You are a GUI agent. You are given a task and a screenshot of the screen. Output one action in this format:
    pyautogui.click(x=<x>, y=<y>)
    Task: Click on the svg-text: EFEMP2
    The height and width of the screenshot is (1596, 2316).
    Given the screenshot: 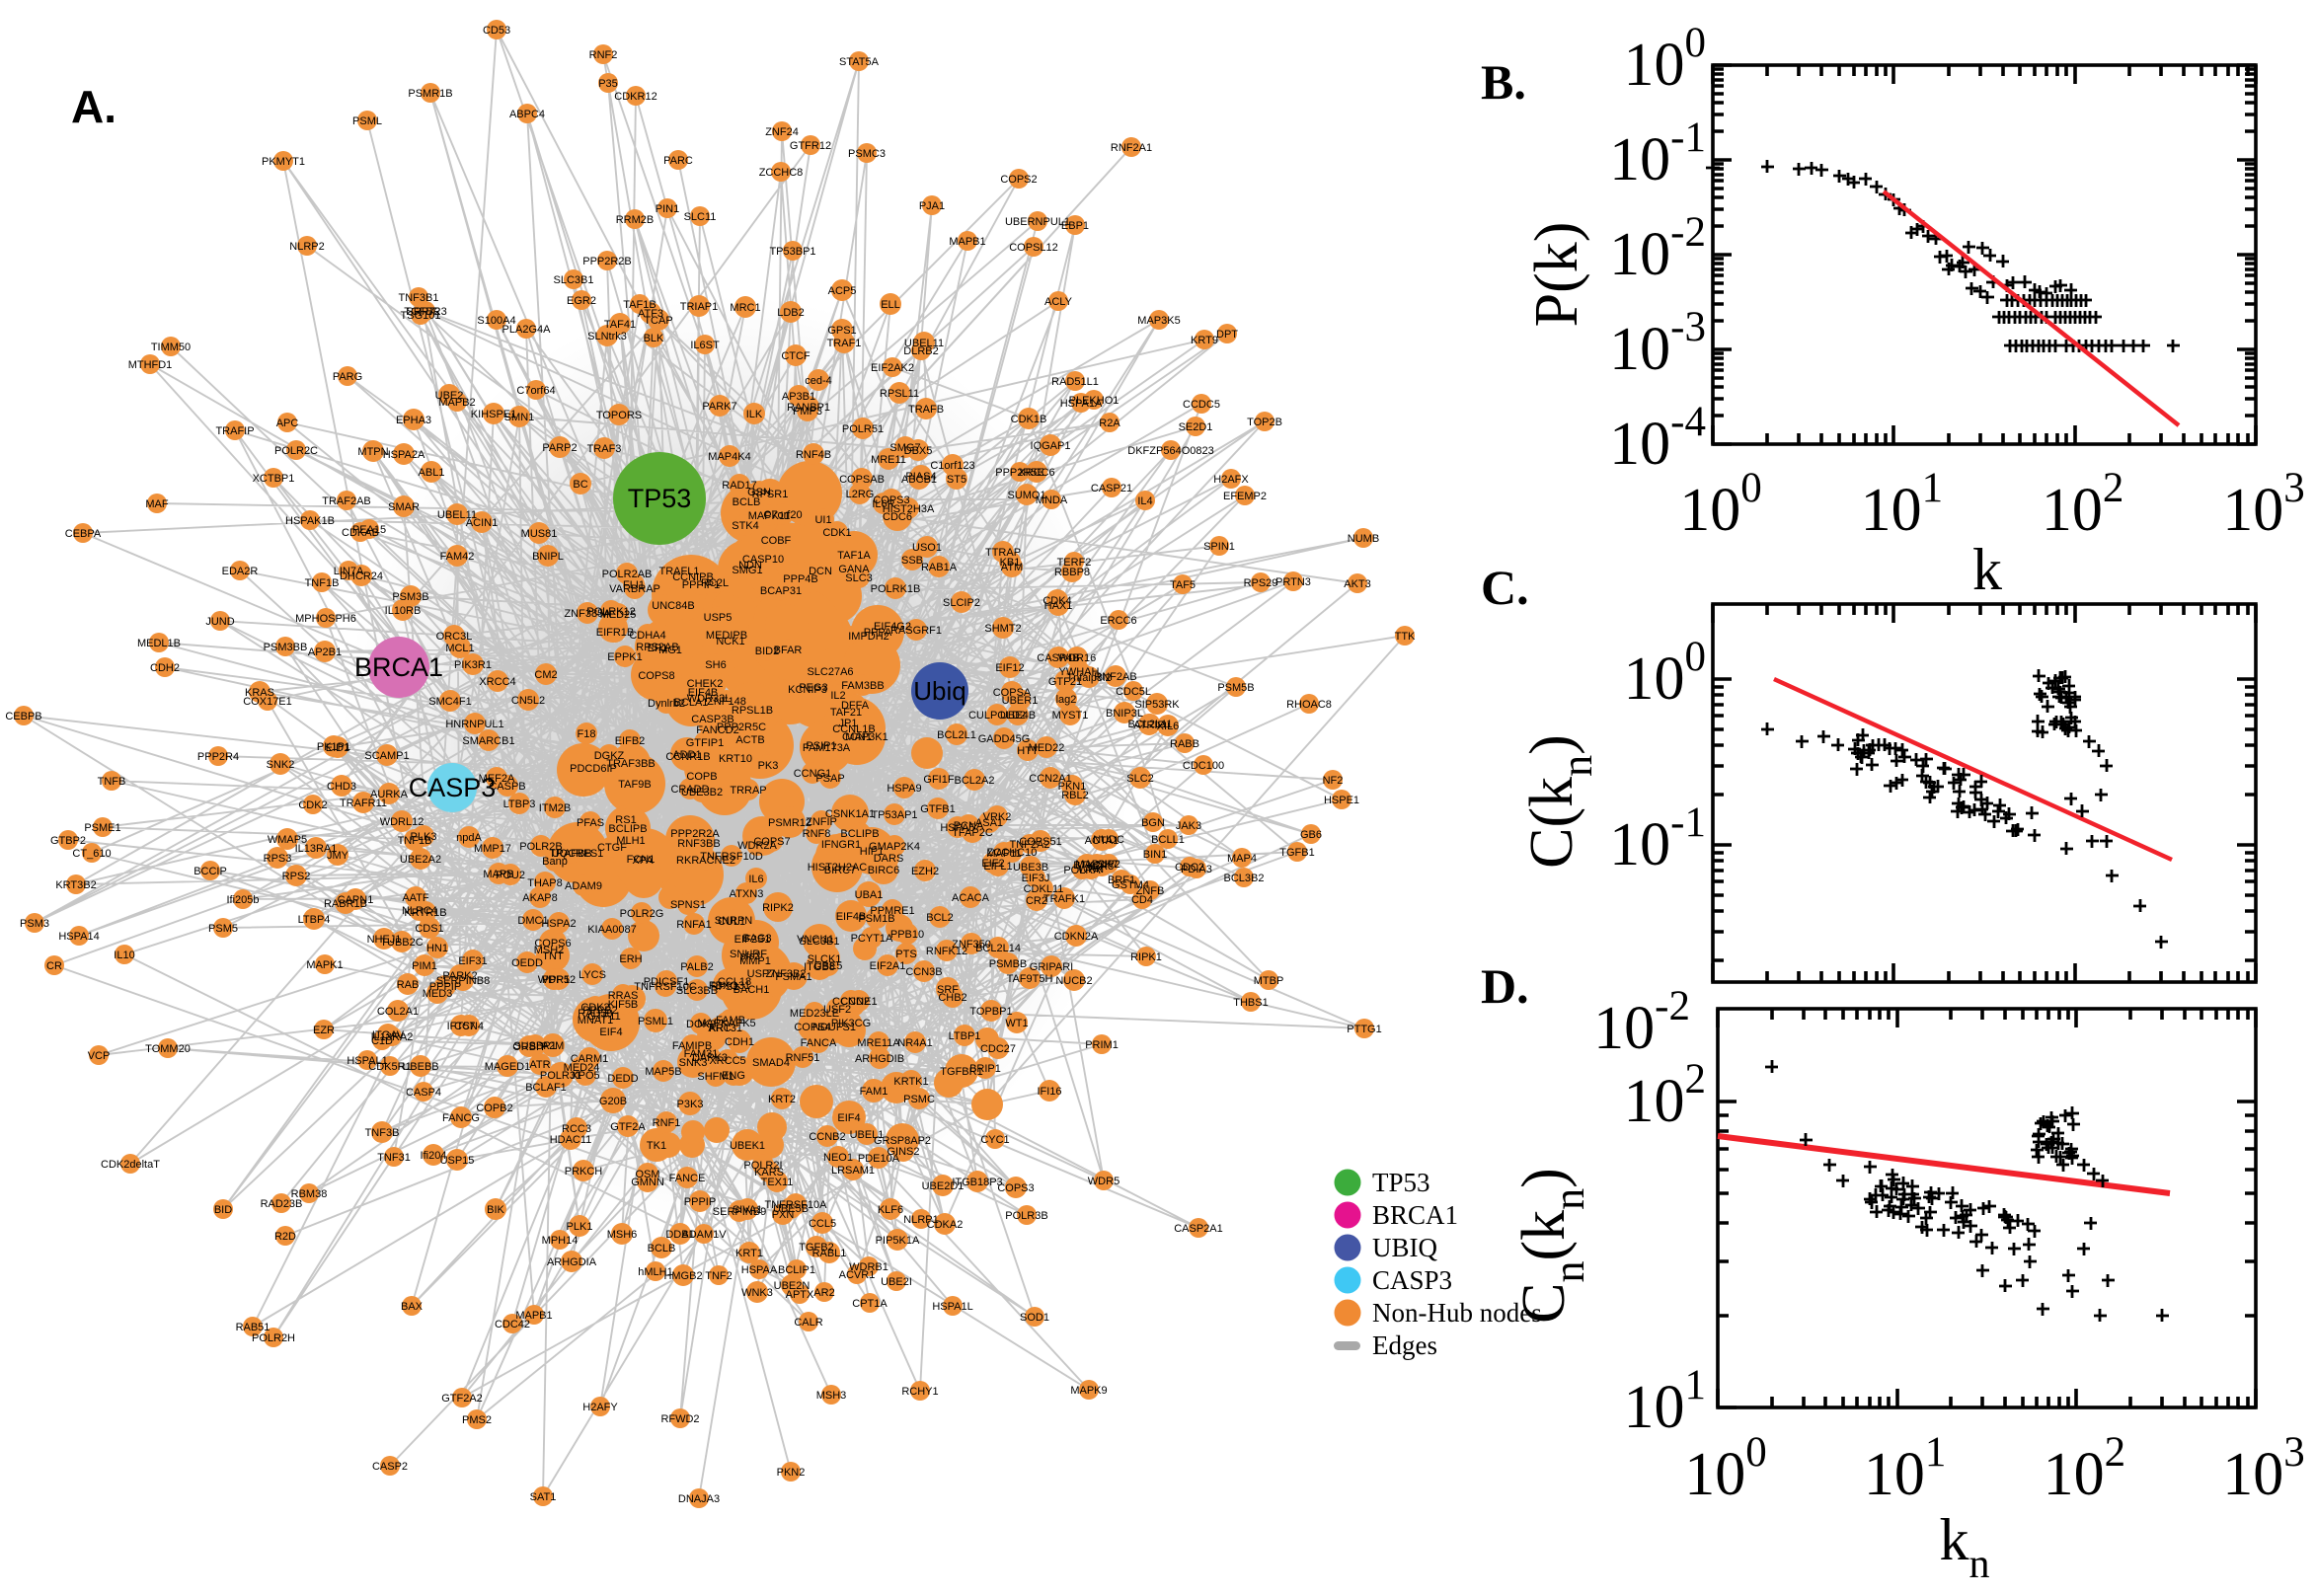 What is the action you would take?
    pyautogui.click(x=1245, y=496)
    